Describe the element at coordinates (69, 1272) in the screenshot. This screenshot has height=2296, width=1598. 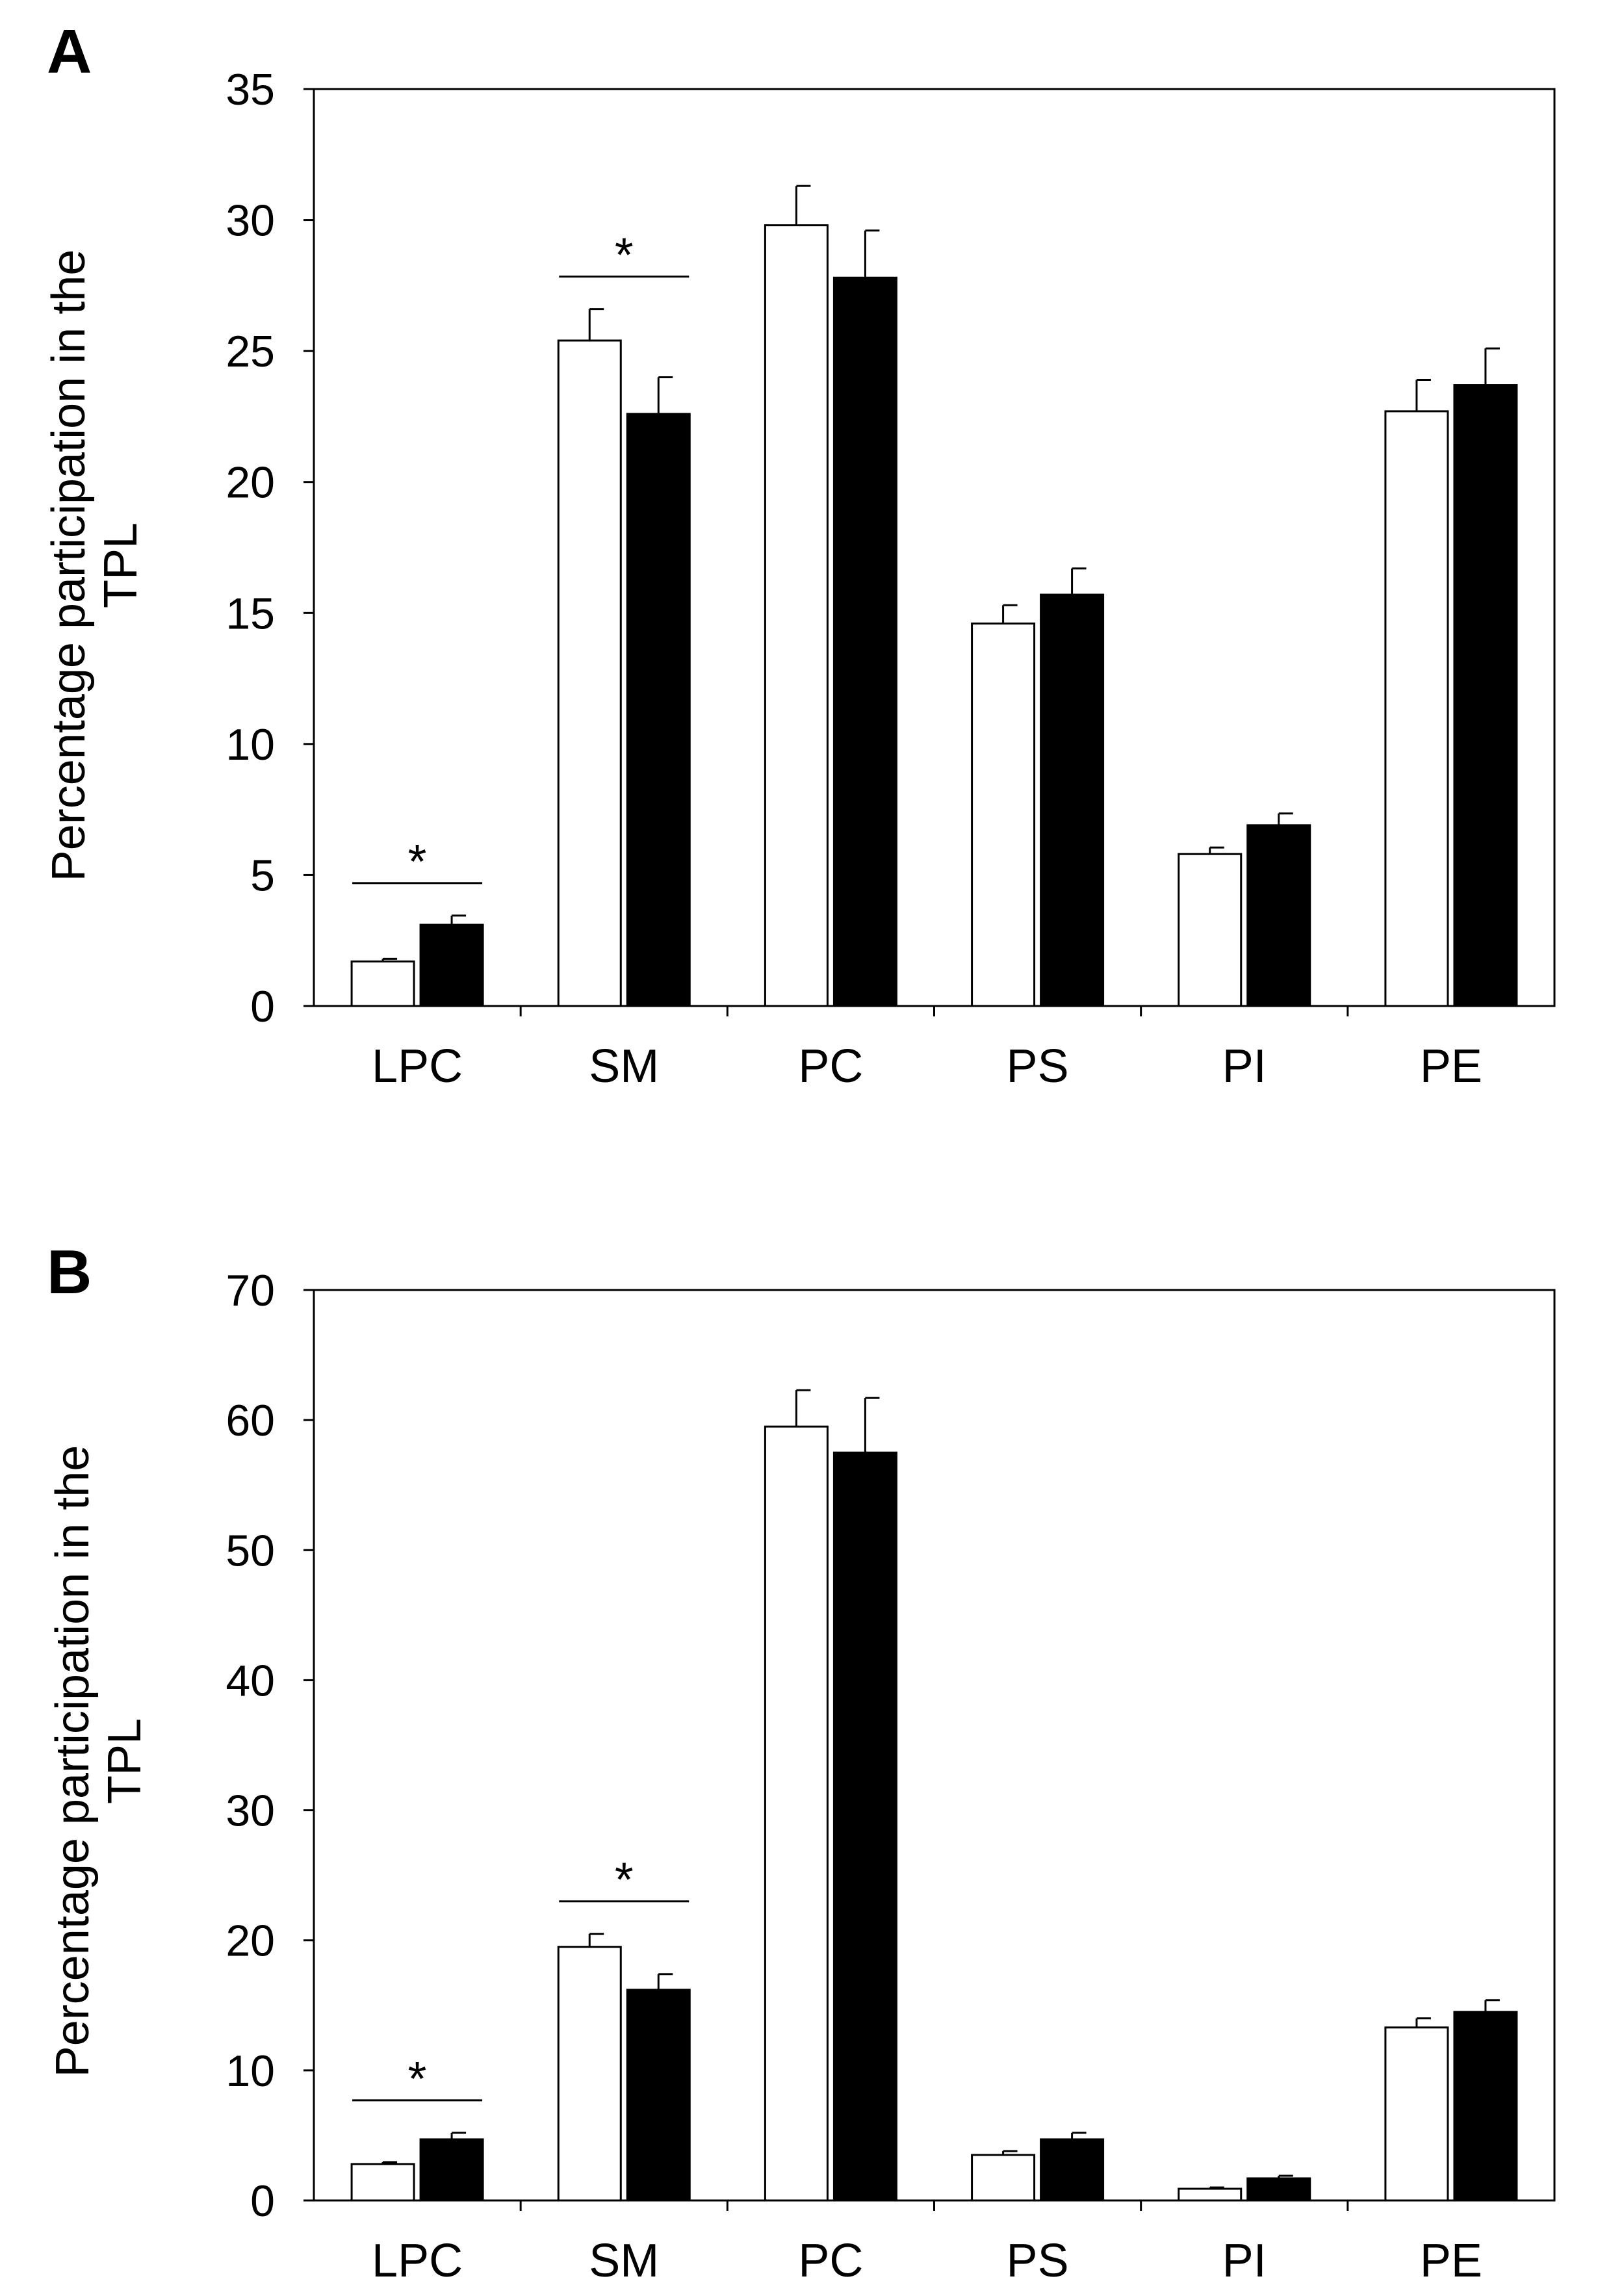
I see `panel-label-b: B` at that location.